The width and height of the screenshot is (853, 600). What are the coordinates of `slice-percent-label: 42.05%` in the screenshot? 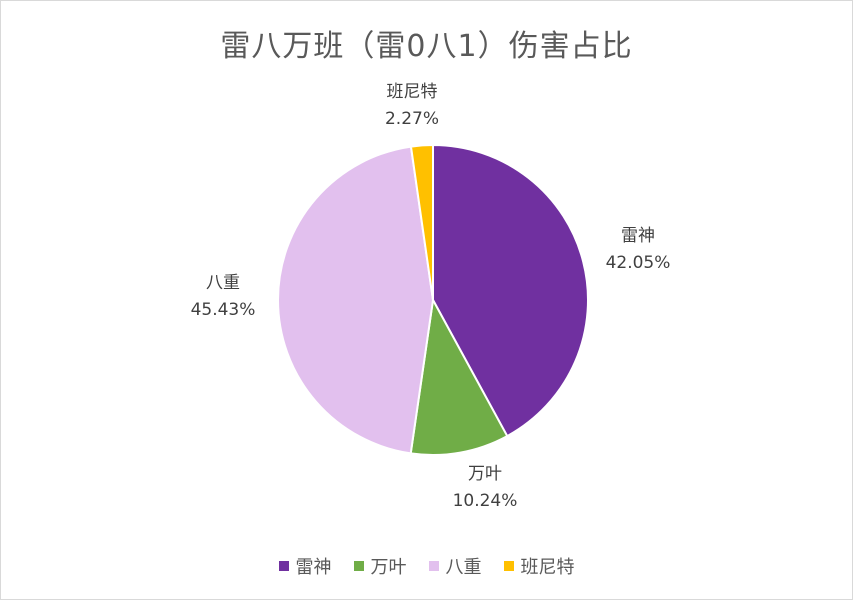 It's located at (638, 263).